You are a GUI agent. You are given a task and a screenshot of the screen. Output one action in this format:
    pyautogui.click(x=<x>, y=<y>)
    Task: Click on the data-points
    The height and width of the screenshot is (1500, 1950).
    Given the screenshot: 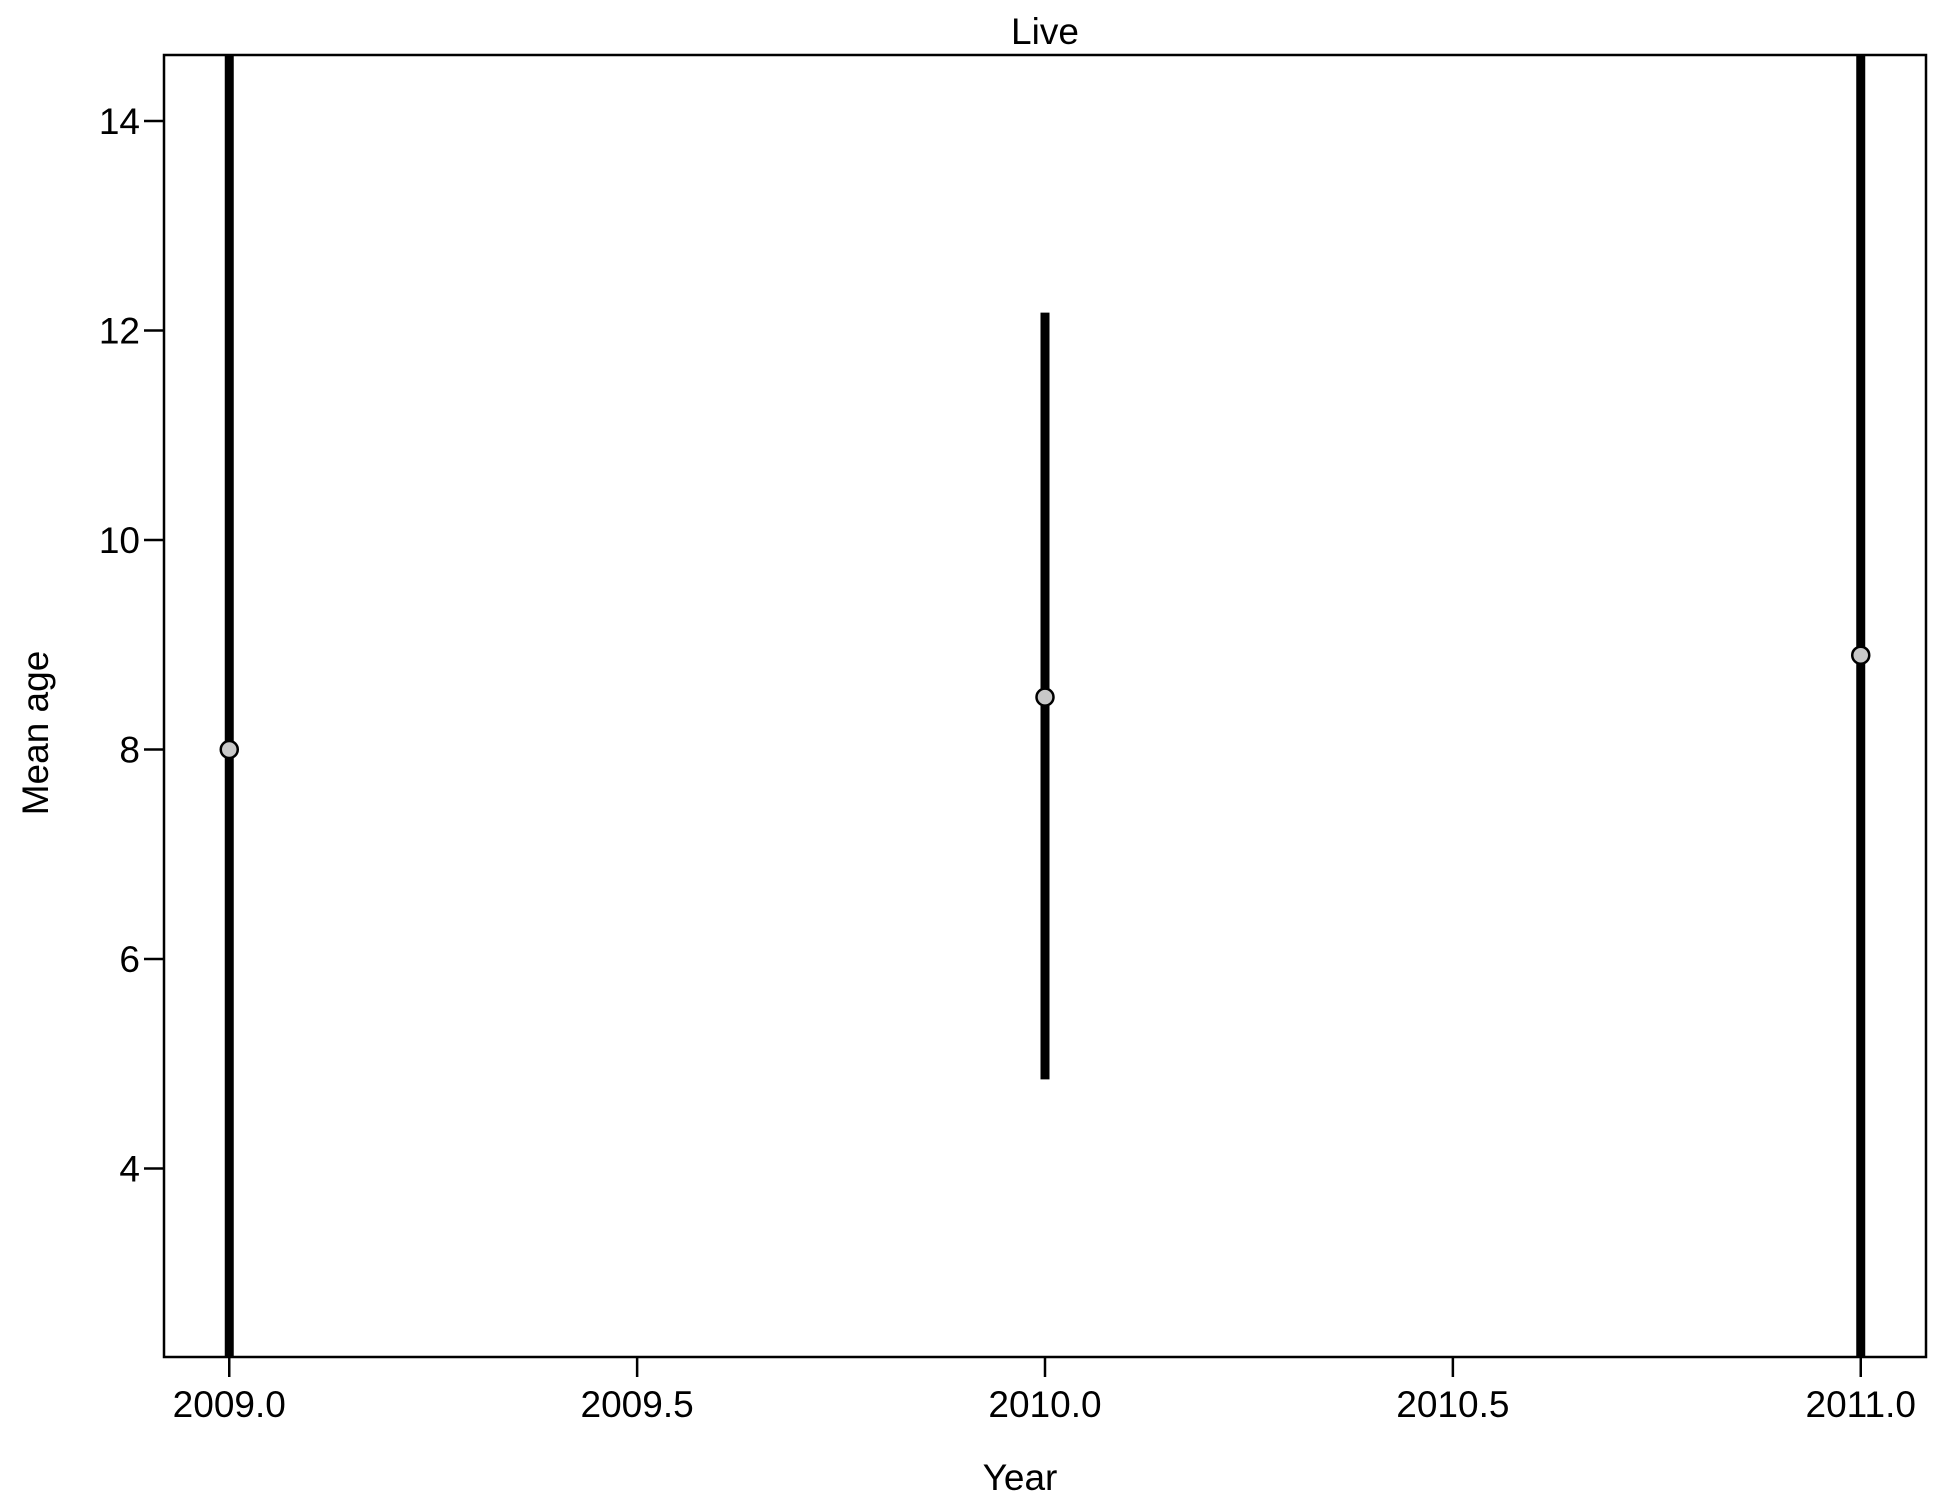 What is the action you would take?
    pyautogui.click(x=1045, y=702)
    